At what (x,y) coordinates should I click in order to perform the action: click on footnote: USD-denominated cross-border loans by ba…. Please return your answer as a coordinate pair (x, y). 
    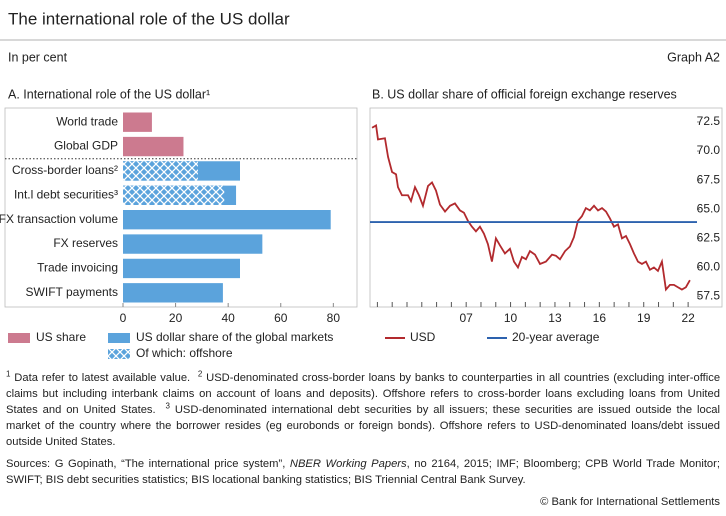
    Looking at the image, I should click on (363, 394).